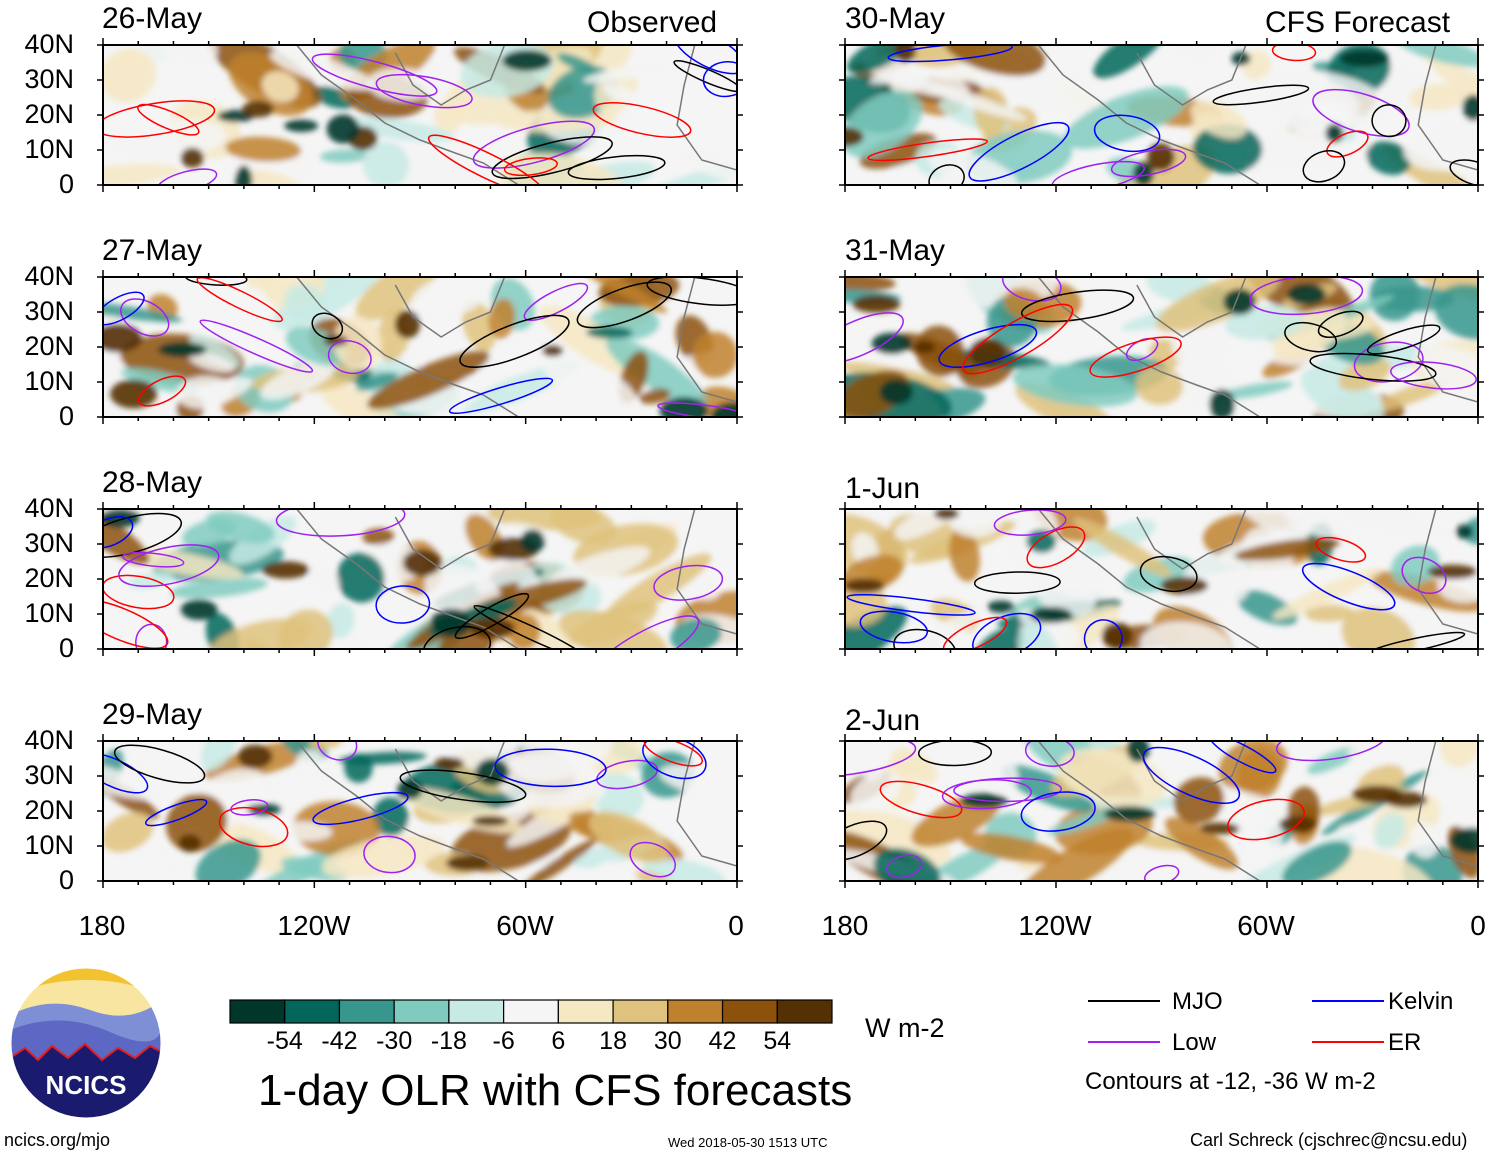 The image size is (1510, 1157). I want to click on legend-label-mjo: MJO, so click(1197, 1001).